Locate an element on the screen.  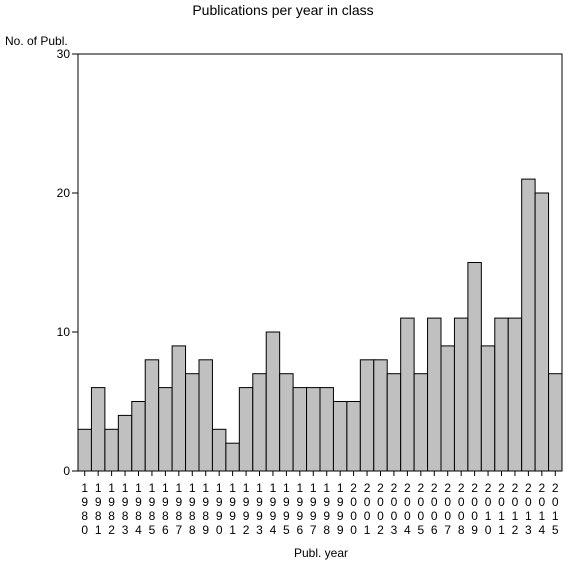
bar-1991 is located at coordinates (232, 457).